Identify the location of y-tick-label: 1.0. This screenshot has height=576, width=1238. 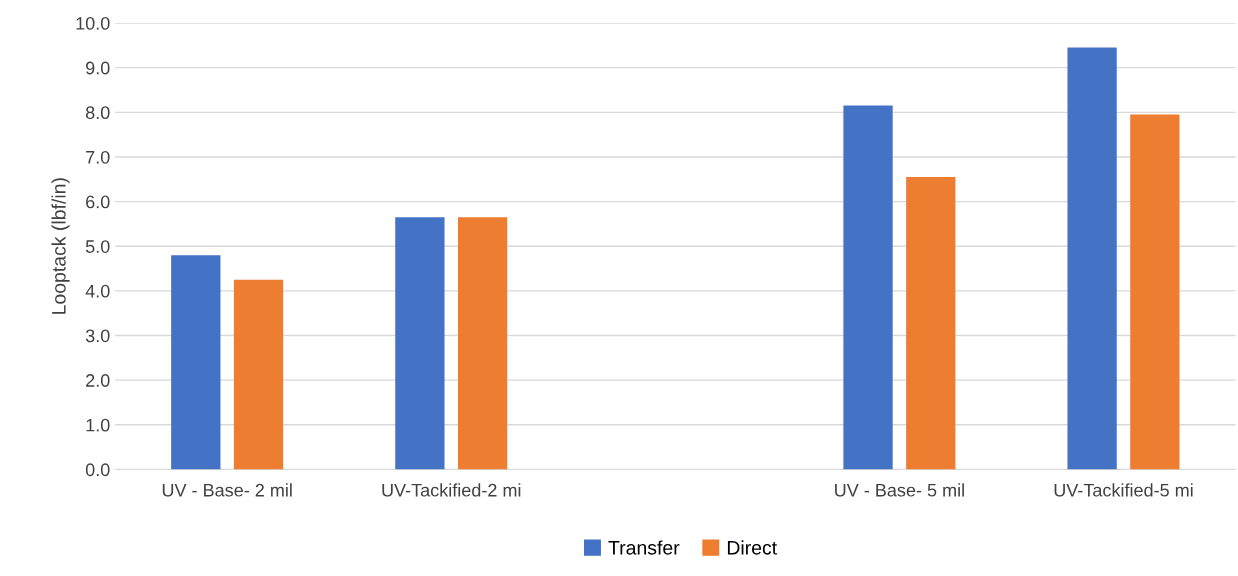
(98, 425).